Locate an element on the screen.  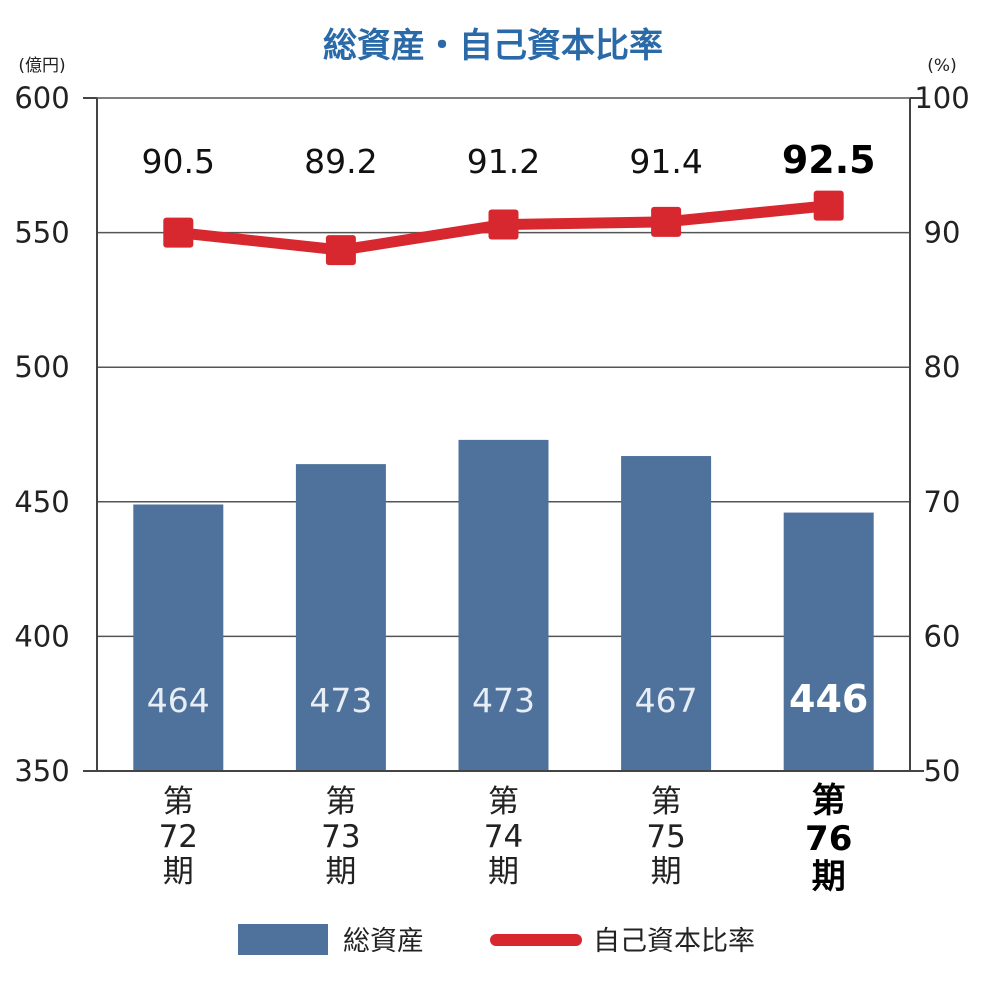
right-tick-label: 100 is located at coordinates (941, 98).